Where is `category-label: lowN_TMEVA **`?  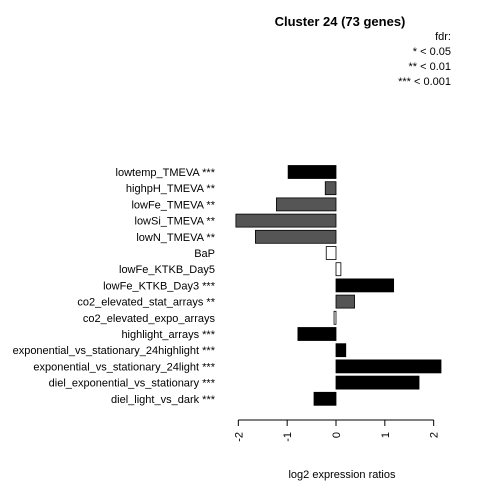 category-label: lowN_TMEVA ** is located at coordinates (175, 238).